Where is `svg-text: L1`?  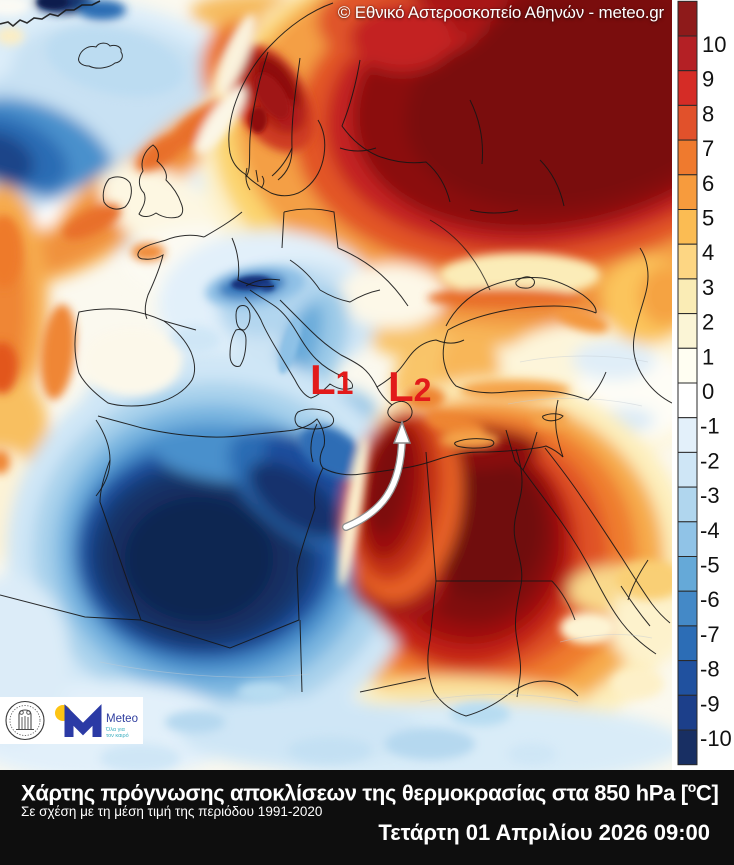 svg-text: L1 is located at coordinates (331, 379).